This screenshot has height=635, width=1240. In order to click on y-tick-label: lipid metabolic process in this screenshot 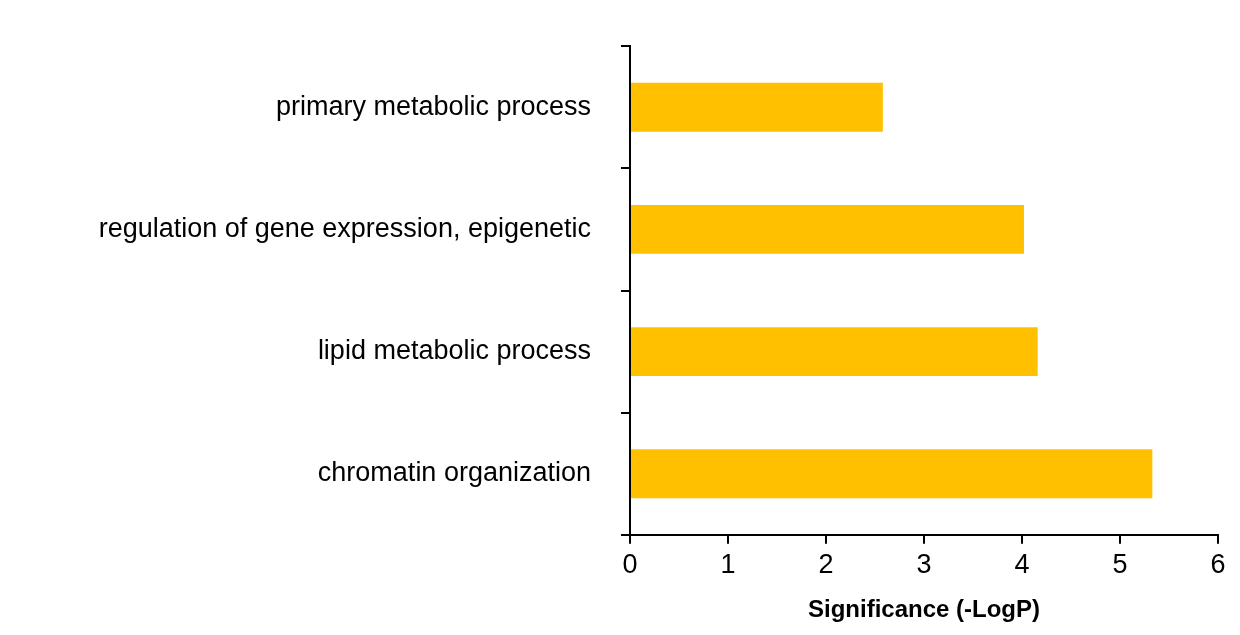, I will do `click(454, 350)`.